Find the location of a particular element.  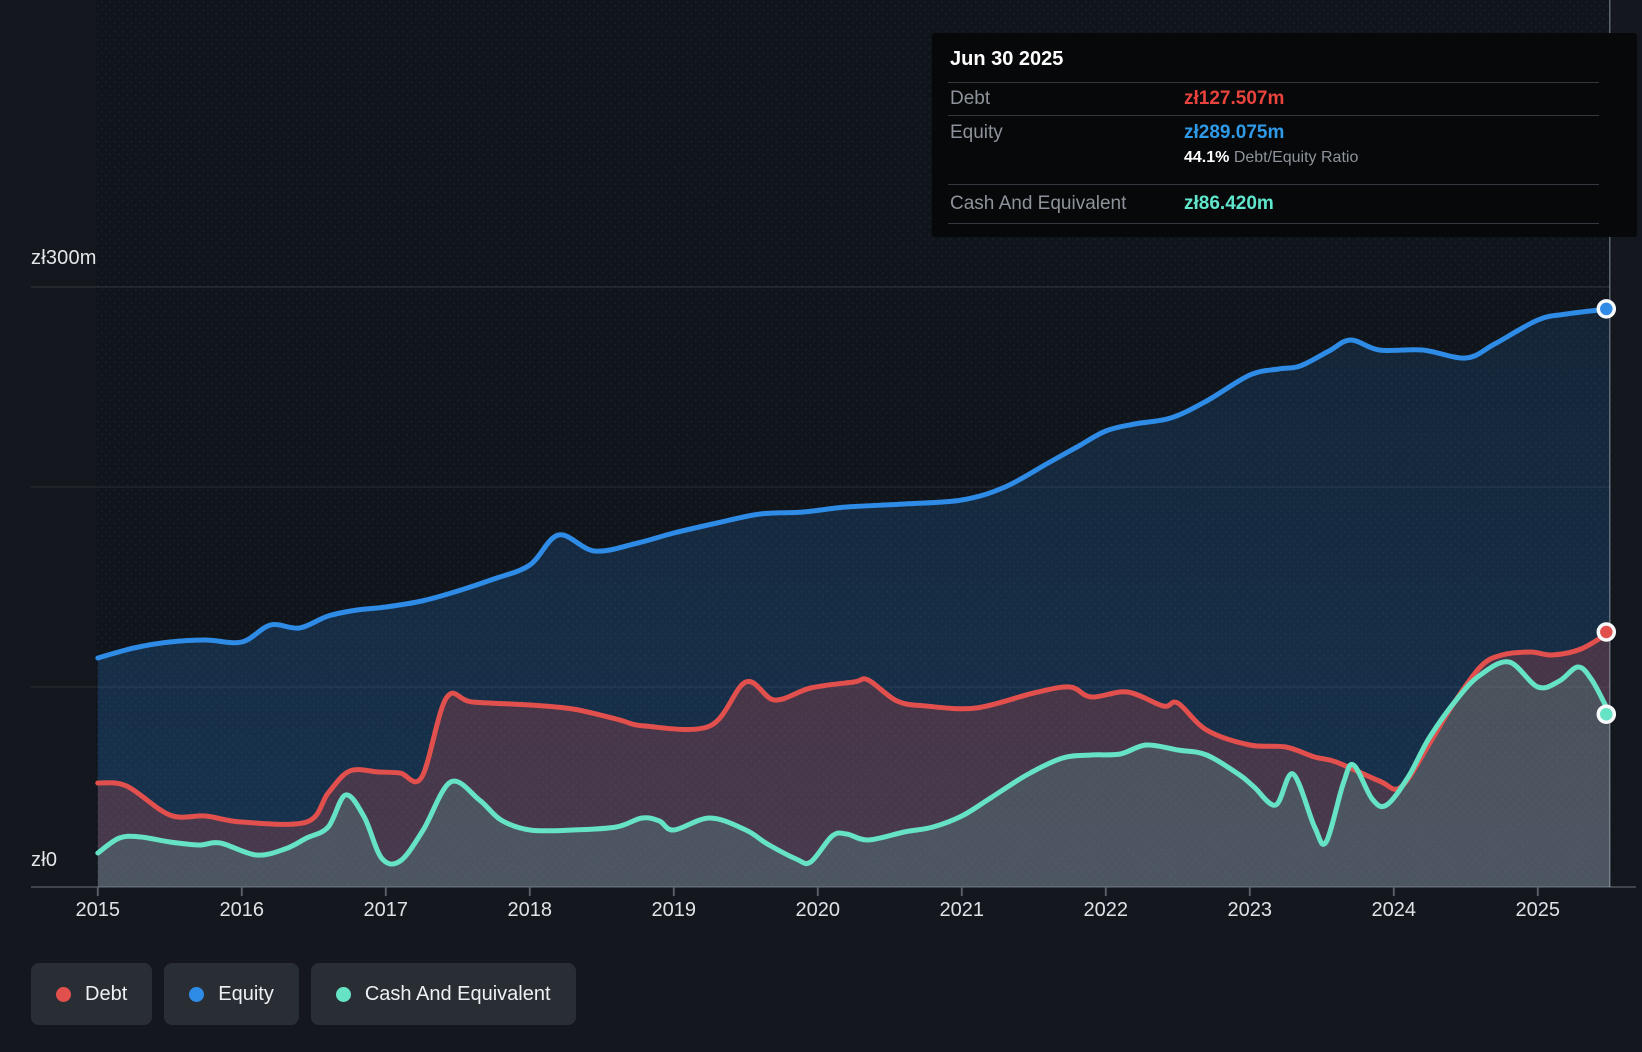

x-axis-label-2025: 2025 is located at coordinates (1538, 910).